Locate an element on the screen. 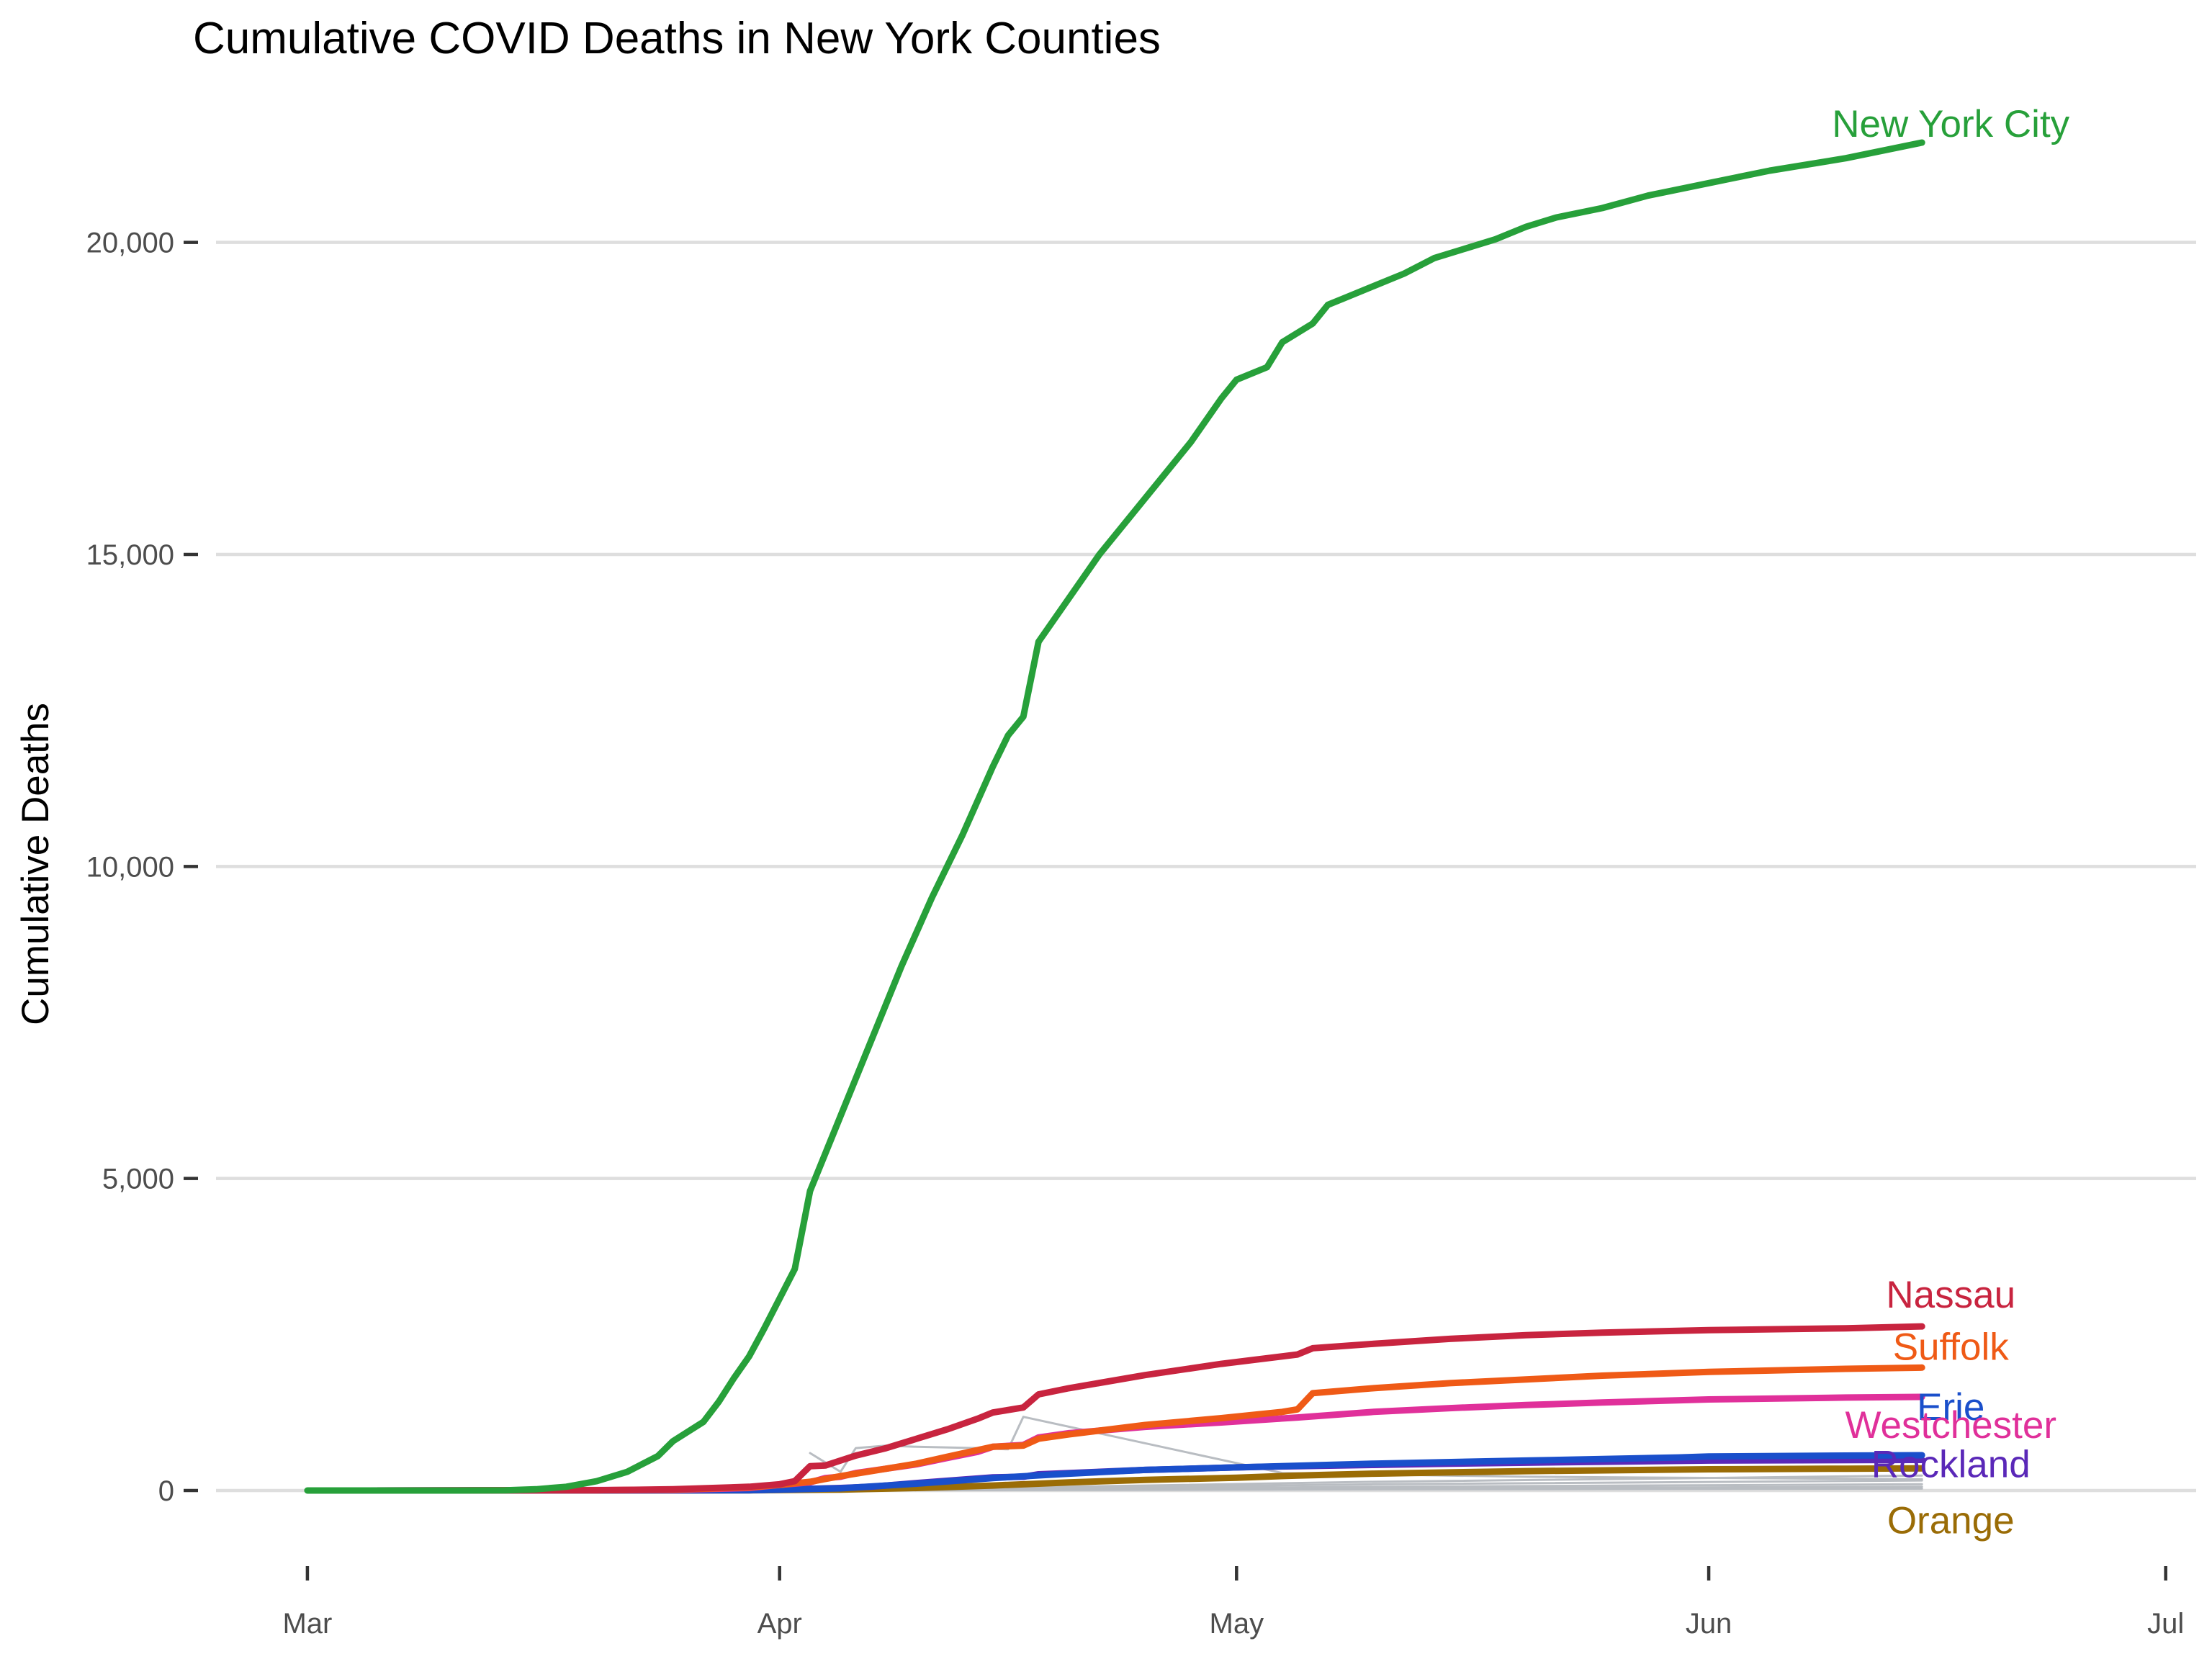 The image size is (2212, 1659). y-axis-ticks: 0 5,000 10,000 15,000 20,000 is located at coordinates (142, 867).